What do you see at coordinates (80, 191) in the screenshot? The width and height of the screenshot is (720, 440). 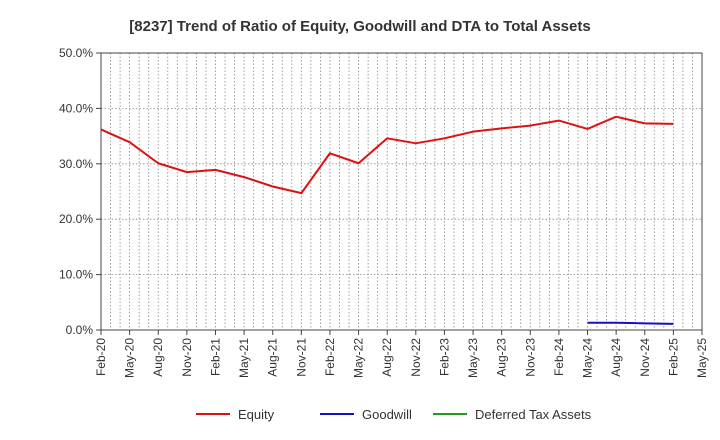 I see `y-axis: 0.0% 10.0% 20.0% 30.0% 40.0% 50.0%` at bounding box center [80, 191].